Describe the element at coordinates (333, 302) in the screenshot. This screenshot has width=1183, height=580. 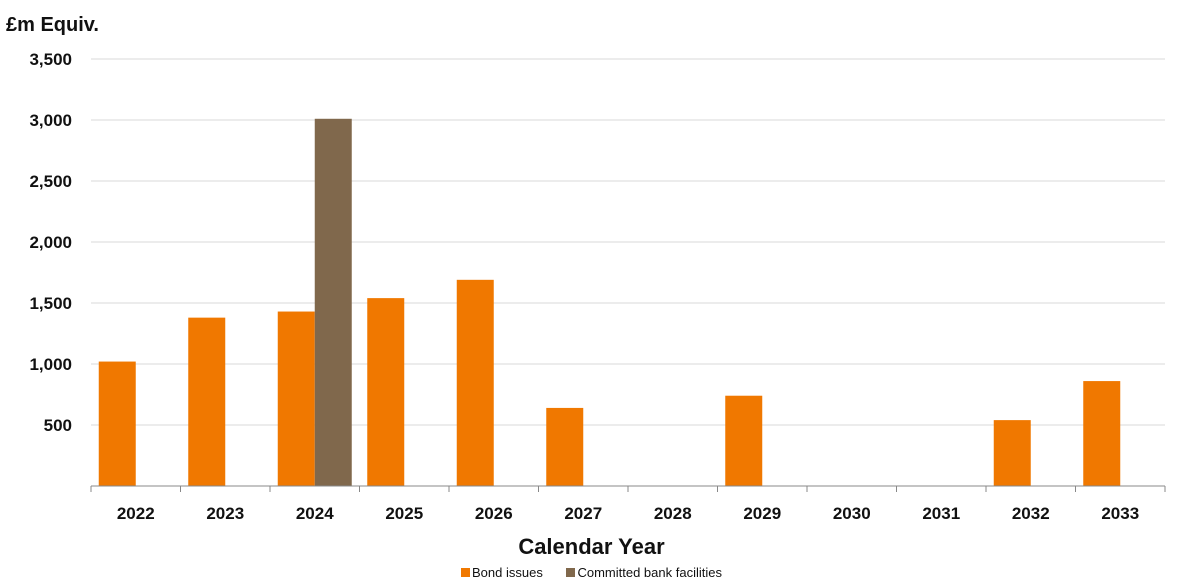
I see `bar-committed-bank-facilities-2024` at that location.